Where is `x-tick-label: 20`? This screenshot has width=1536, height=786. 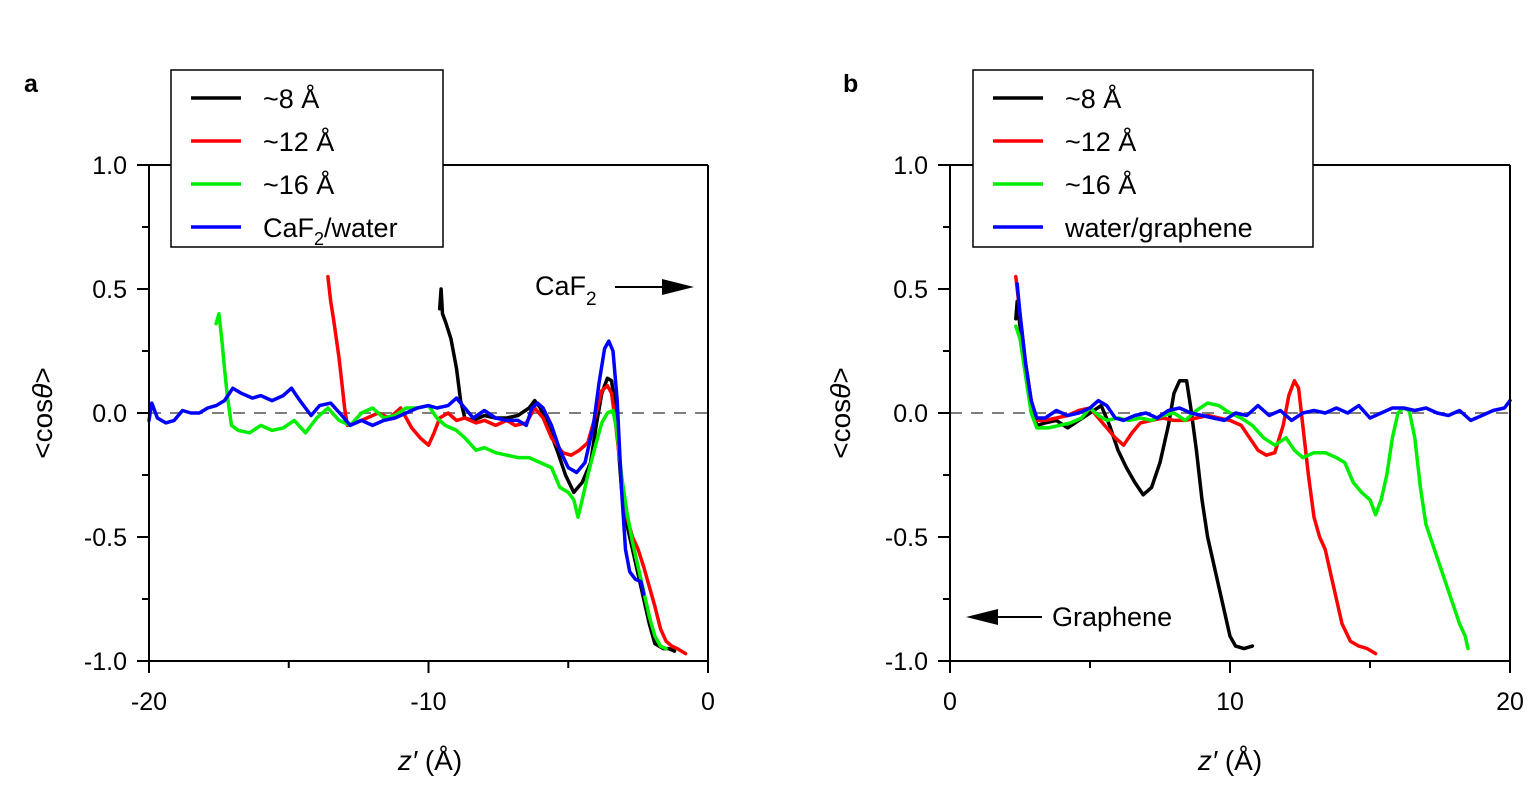 x-tick-label: 20 is located at coordinates (1510, 702).